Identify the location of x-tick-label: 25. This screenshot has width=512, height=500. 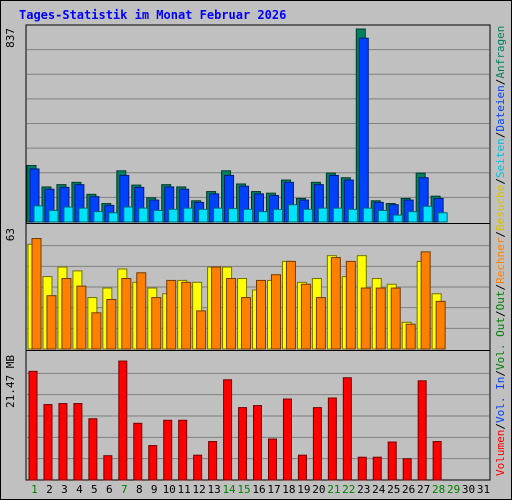
(393, 489).